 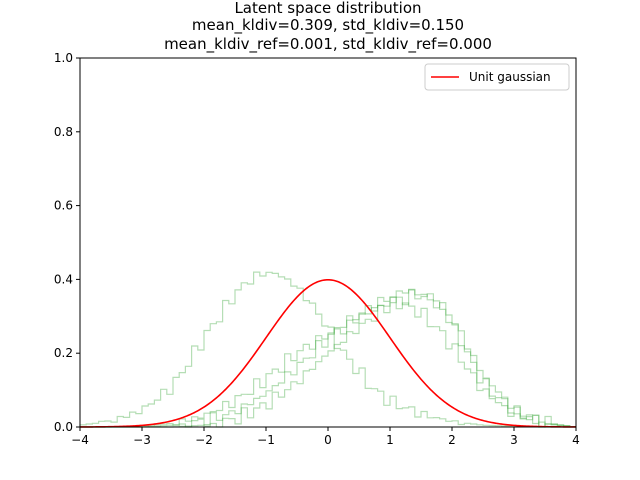 What do you see at coordinates (510, 77) in the screenshot?
I see `legend-label-unit-gaussian: Unit gaussian` at bounding box center [510, 77].